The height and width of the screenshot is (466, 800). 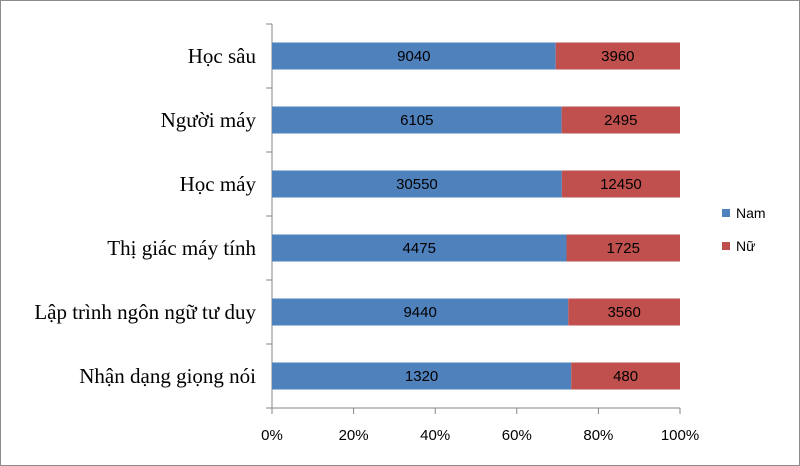 What do you see at coordinates (145, 312) in the screenshot?
I see `category-label: Lập trình ngôn ngữ tư duy` at bounding box center [145, 312].